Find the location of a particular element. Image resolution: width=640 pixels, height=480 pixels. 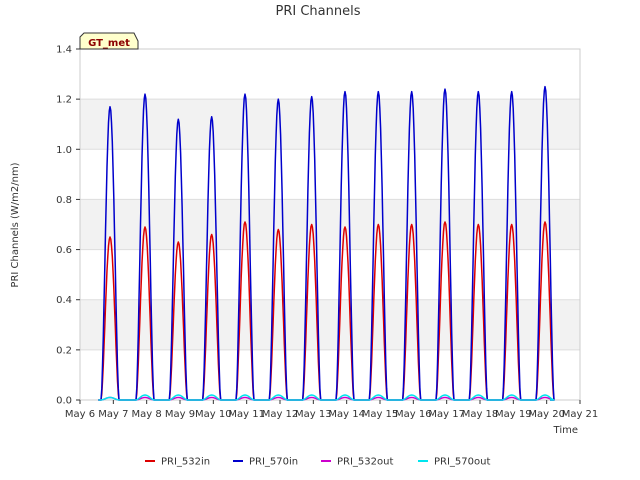

x-tick-label: May 11 is located at coordinates (246, 414).